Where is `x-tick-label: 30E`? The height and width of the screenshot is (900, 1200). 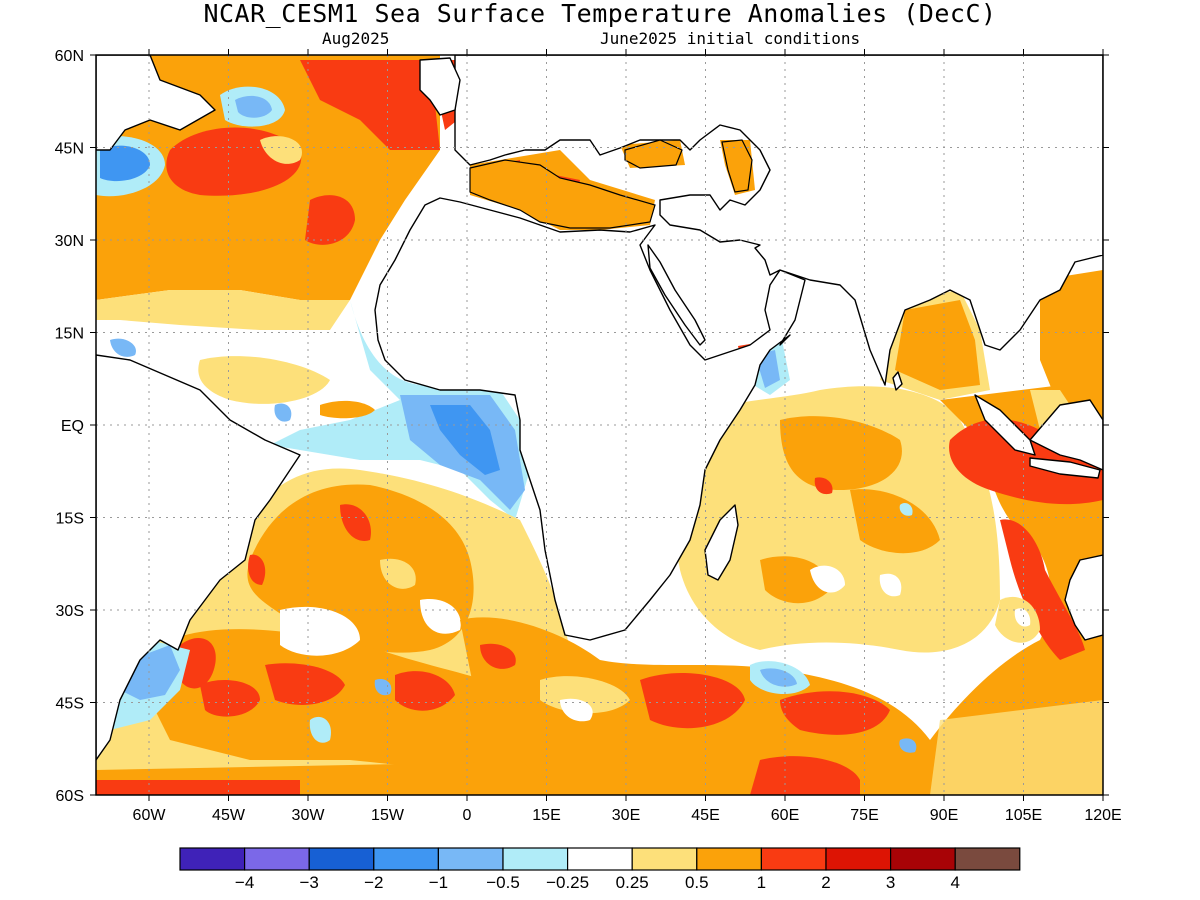
x-tick-label: 30E is located at coordinates (626, 815).